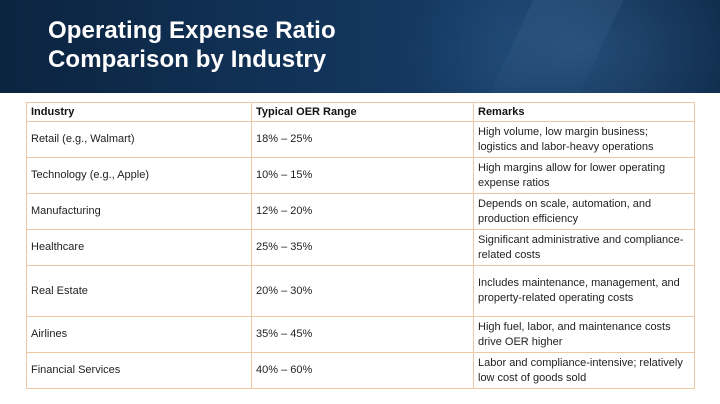 Image resolution: width=720 pixels, height=404 pixels. Describe the element at coordinates (139, 334) in the screenshot. I see `industry-cell: Airlines` at that location.